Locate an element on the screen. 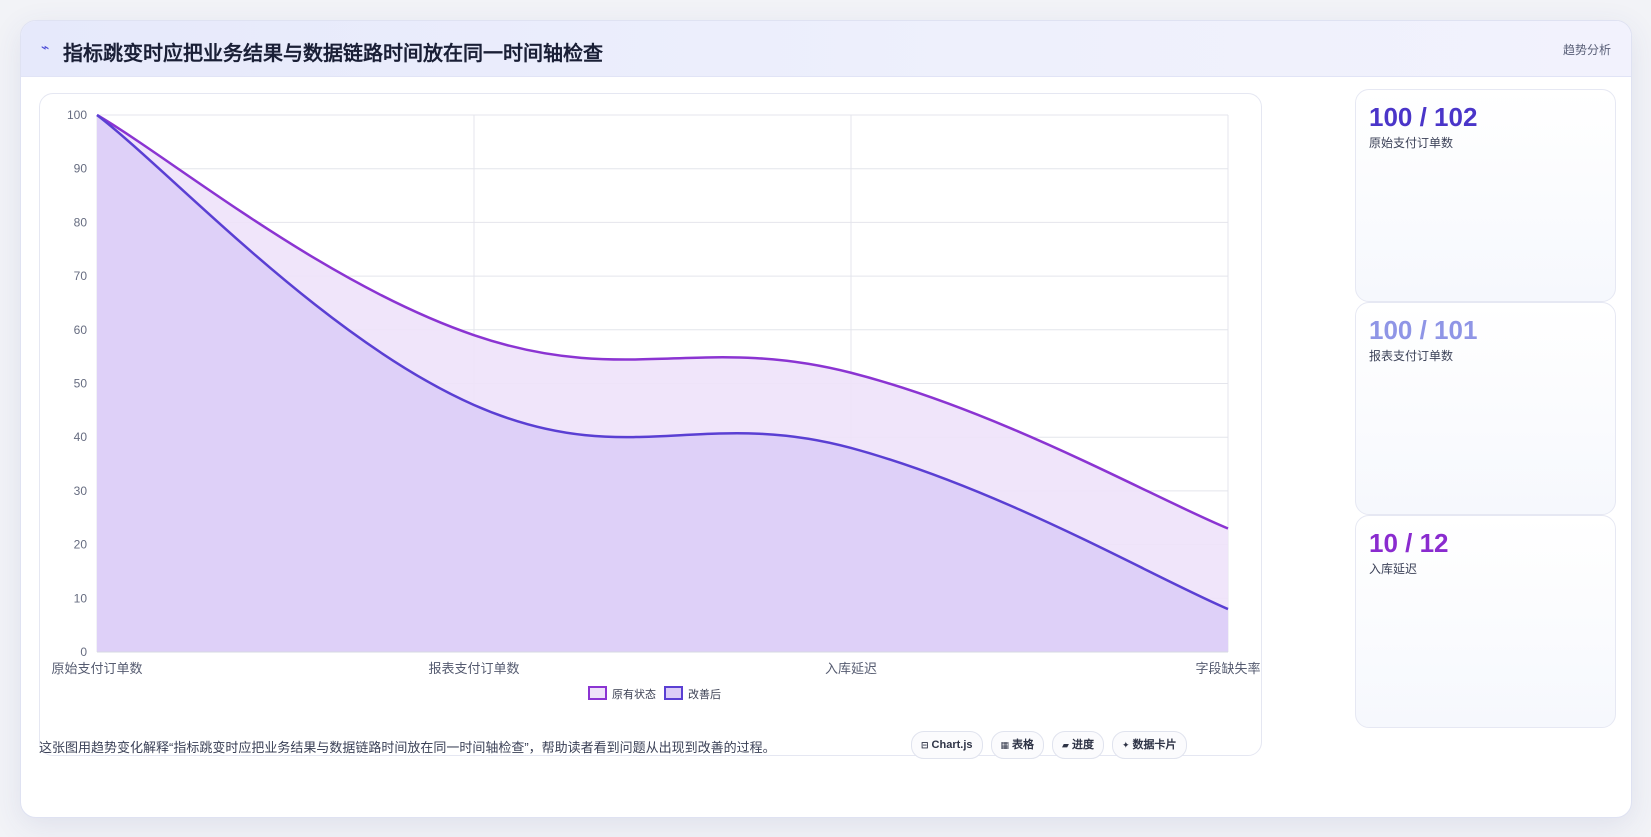 The height and width of the screenshot is (837, 1651). chip-label: 数据卡片 is located at coordinates (1154, 745).